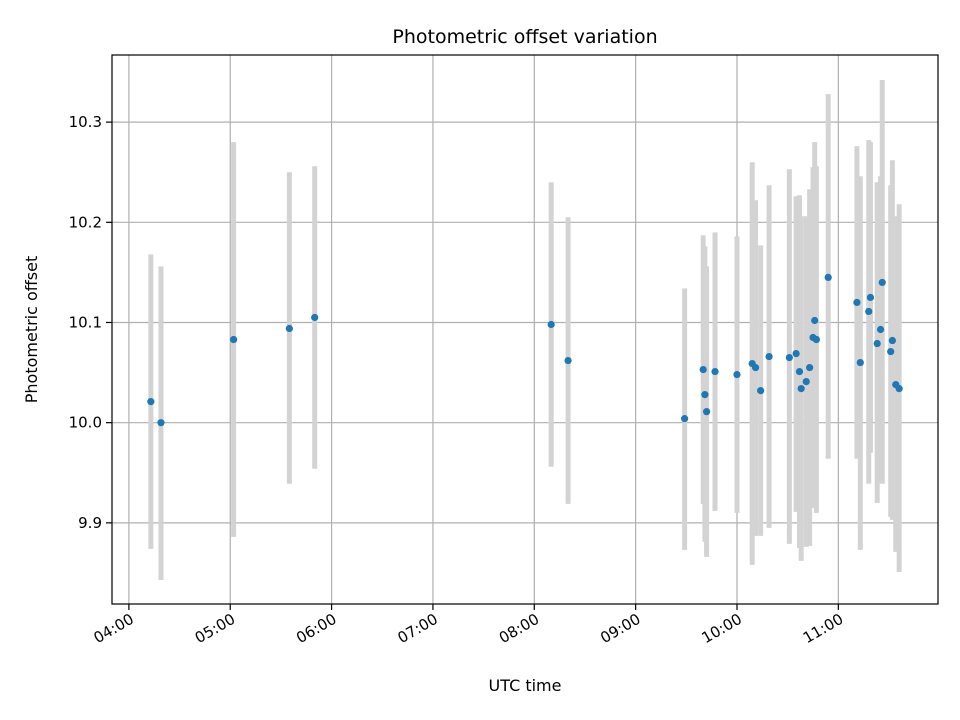  What do you see at coordinates (85, 122) in the screenshot?
I see `y-tick-label: 10.3` at bounding box center [85, 122].